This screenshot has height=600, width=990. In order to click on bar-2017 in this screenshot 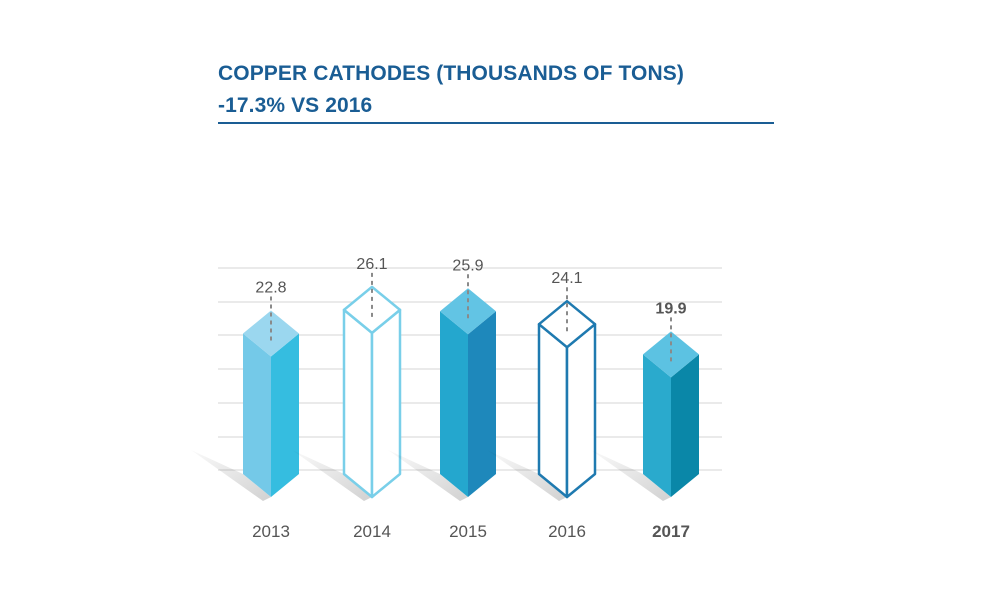, I will do `click(645, 409)`.